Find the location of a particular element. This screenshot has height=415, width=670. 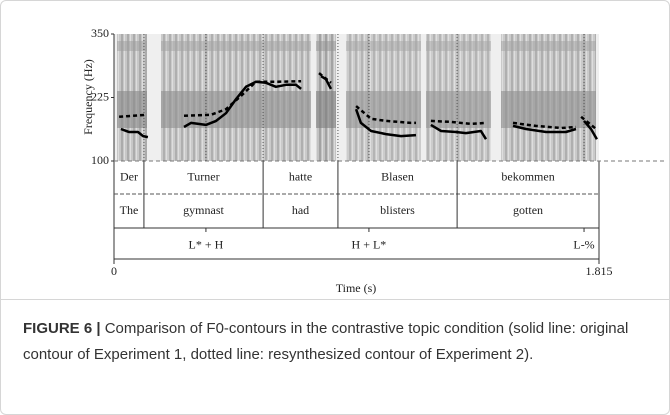

x-tick-label: 1.815 is located at coordinates (599, 271).